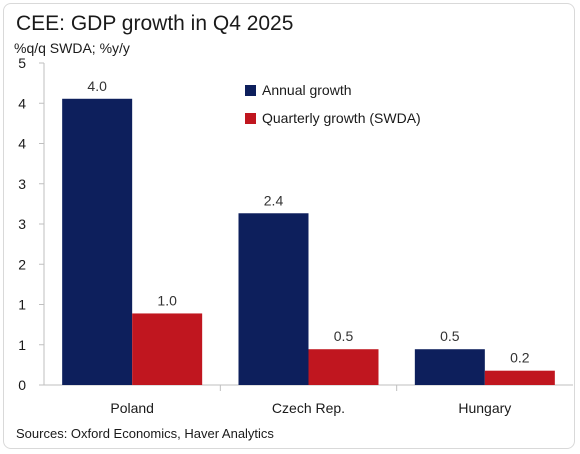 The height and width of the screenshot is (454, 580). I want to click on y-tick-label: 0, so click(22, 385).